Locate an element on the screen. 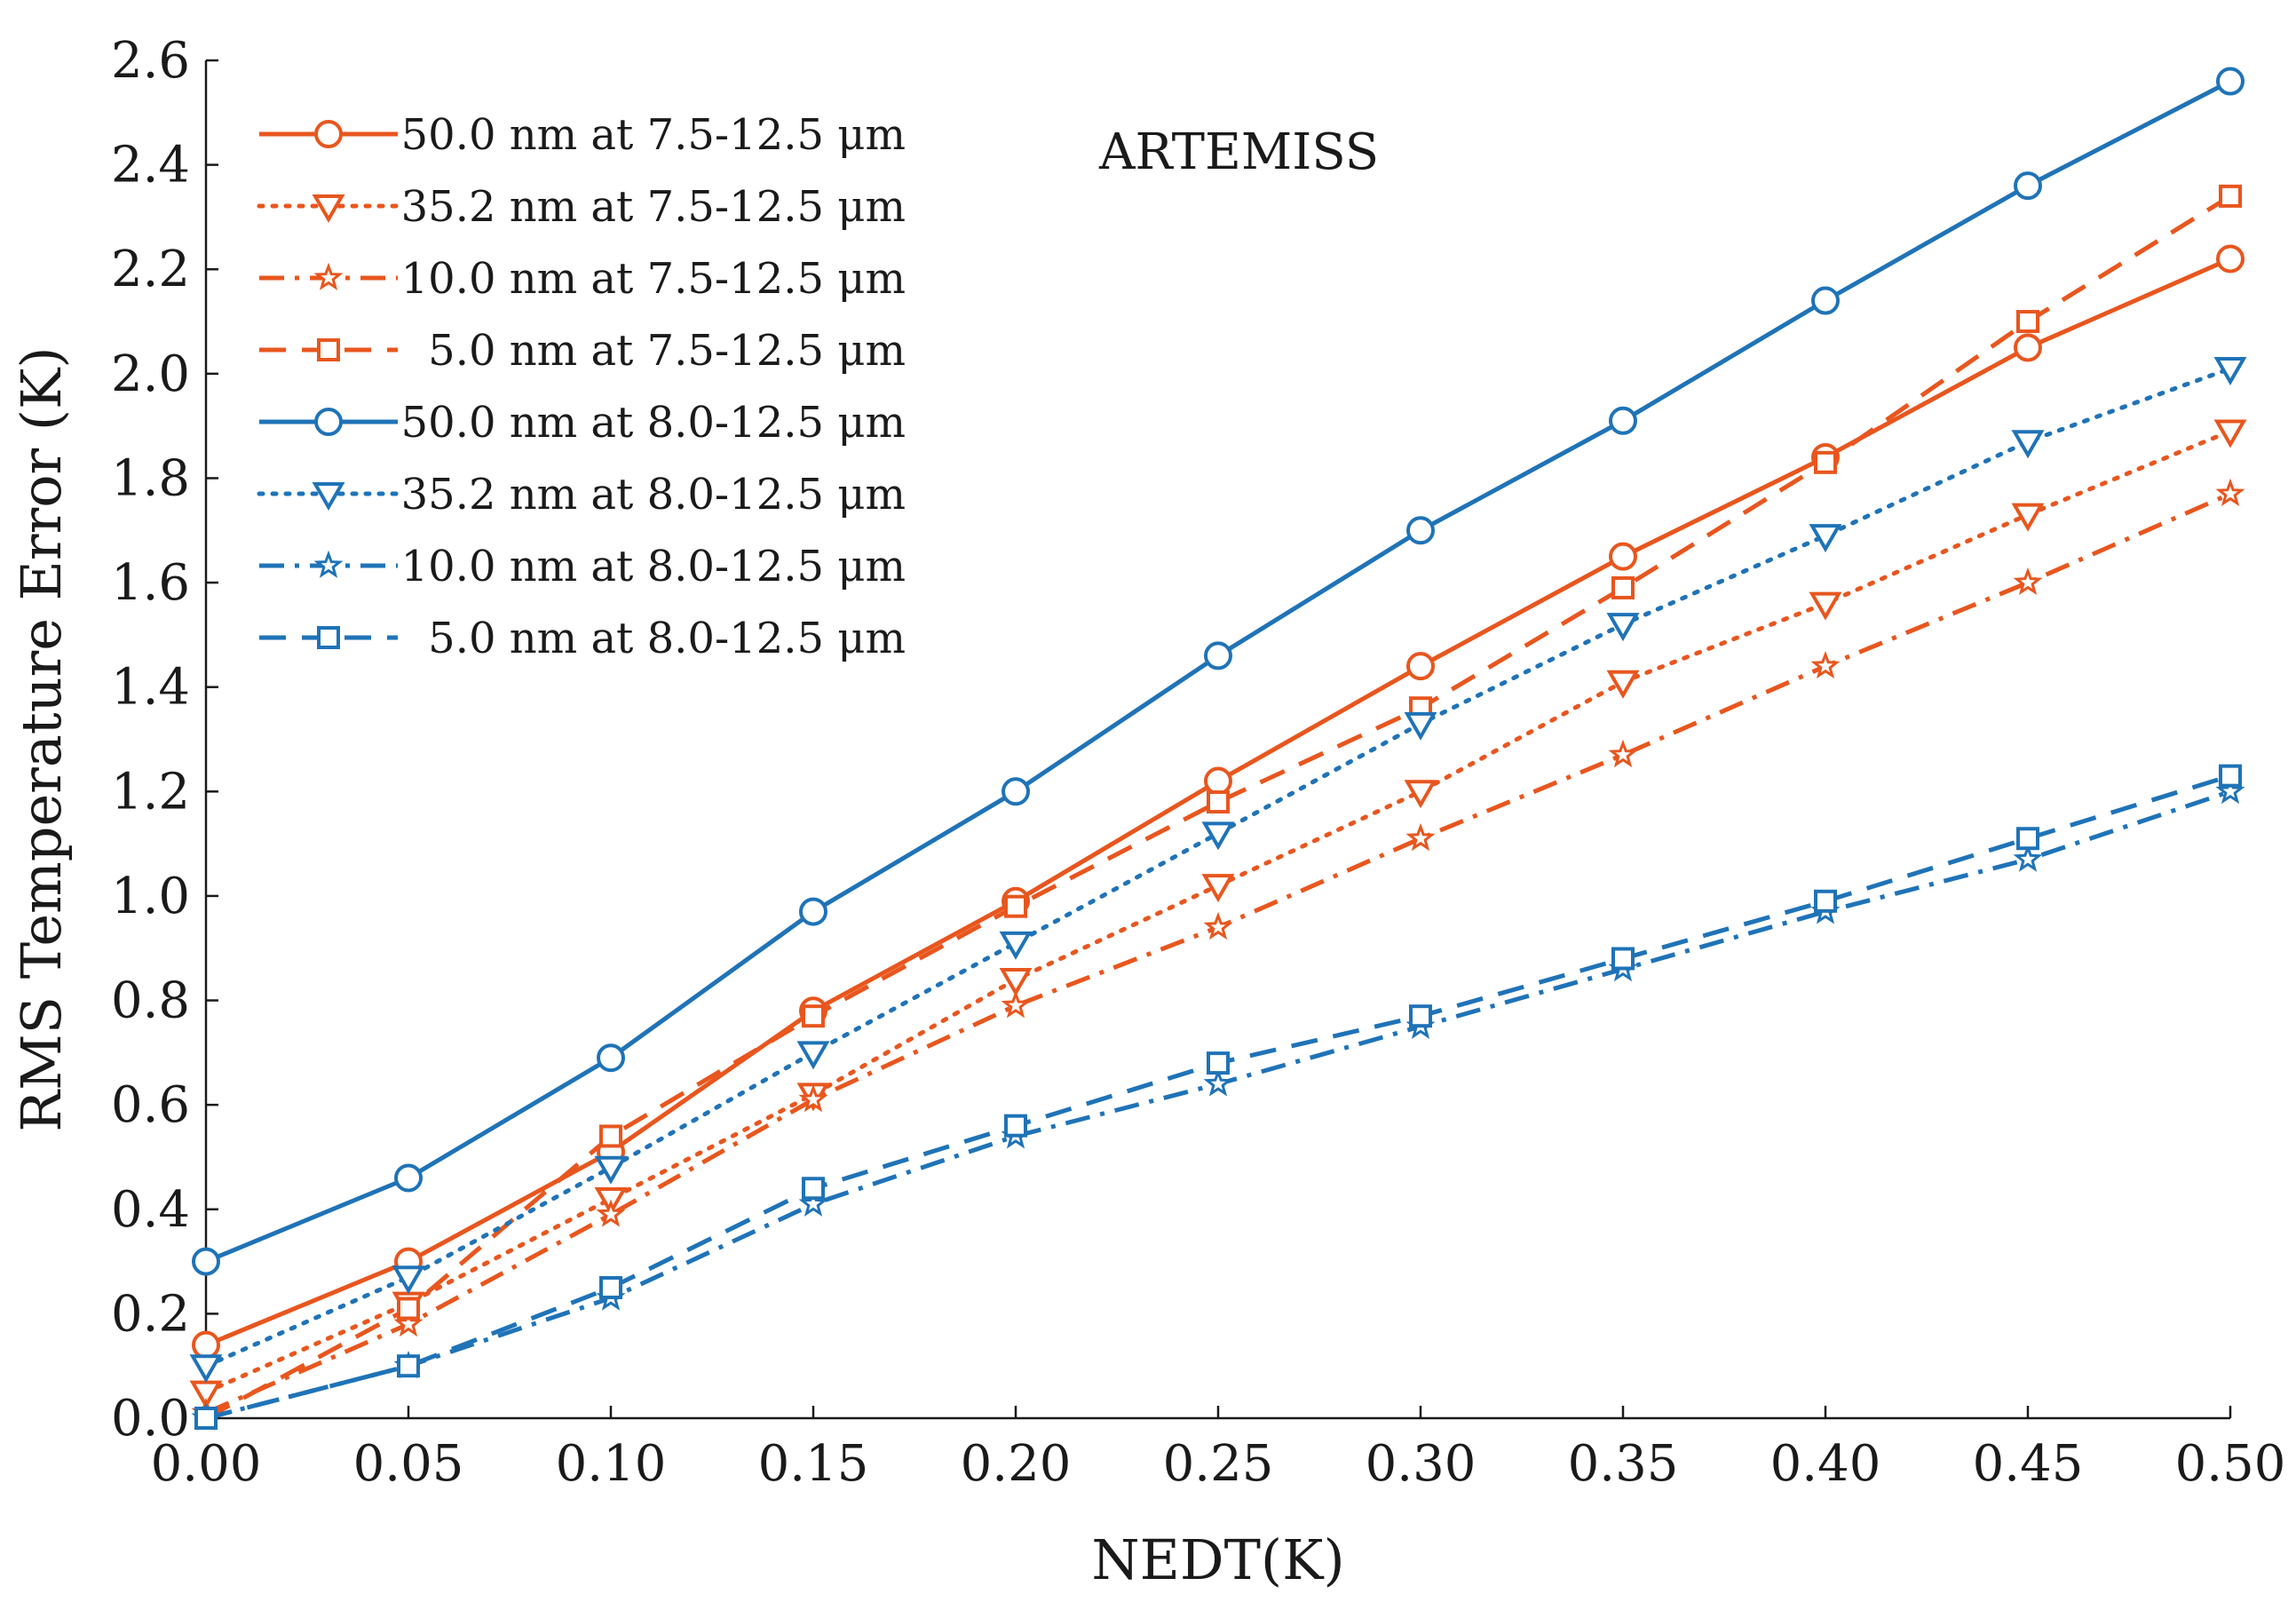 This screenshot has height=1618, width=2296. y-tick-label: 1.8 is located at coordinates (150, 478).